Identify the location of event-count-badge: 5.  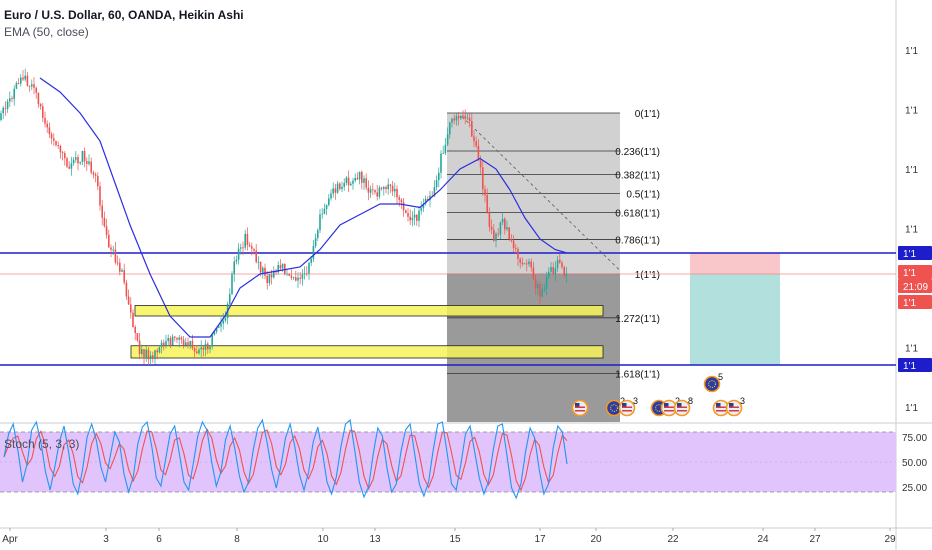
(720, 377).